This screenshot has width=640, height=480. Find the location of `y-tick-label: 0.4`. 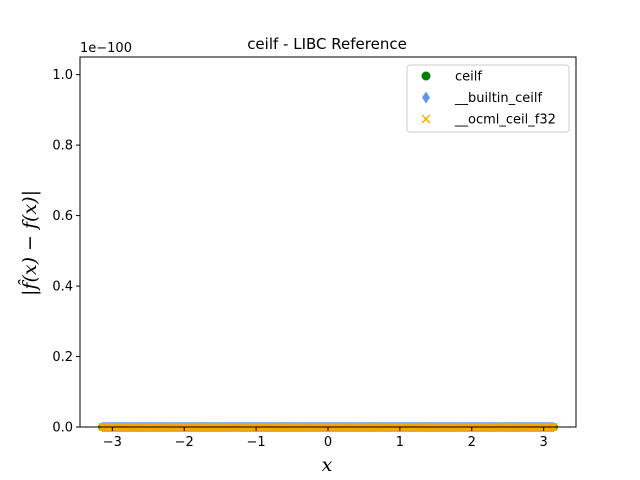

y-tick-label: 0.4 is located at coordinates (62, 287).